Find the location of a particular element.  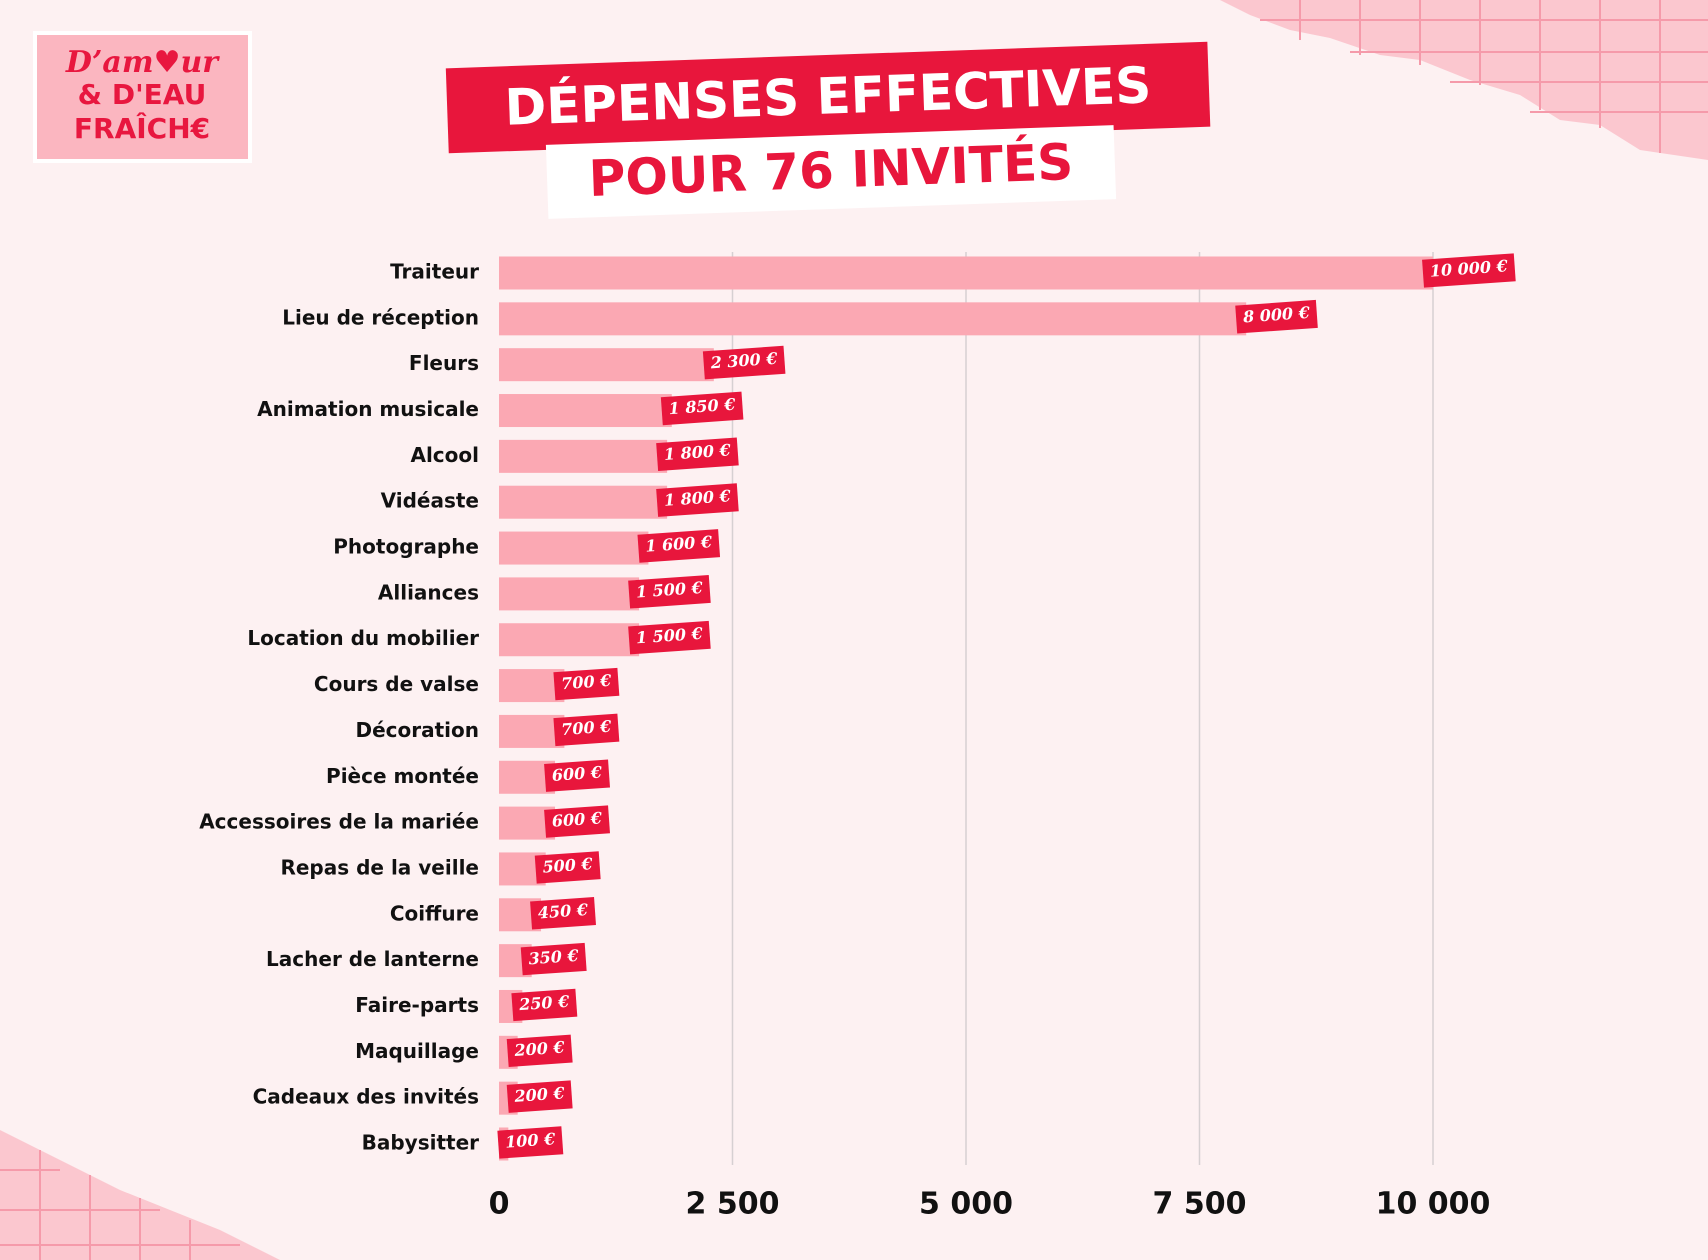

y-tick-label: Lieu de réception is located at coordinates (380, 317).